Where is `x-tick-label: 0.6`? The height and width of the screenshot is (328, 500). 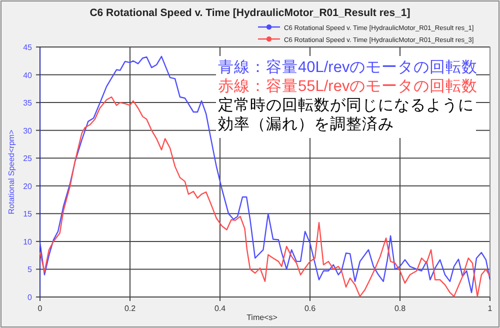 x-tick-label: 0.6 is located at coordinates (310, 308).